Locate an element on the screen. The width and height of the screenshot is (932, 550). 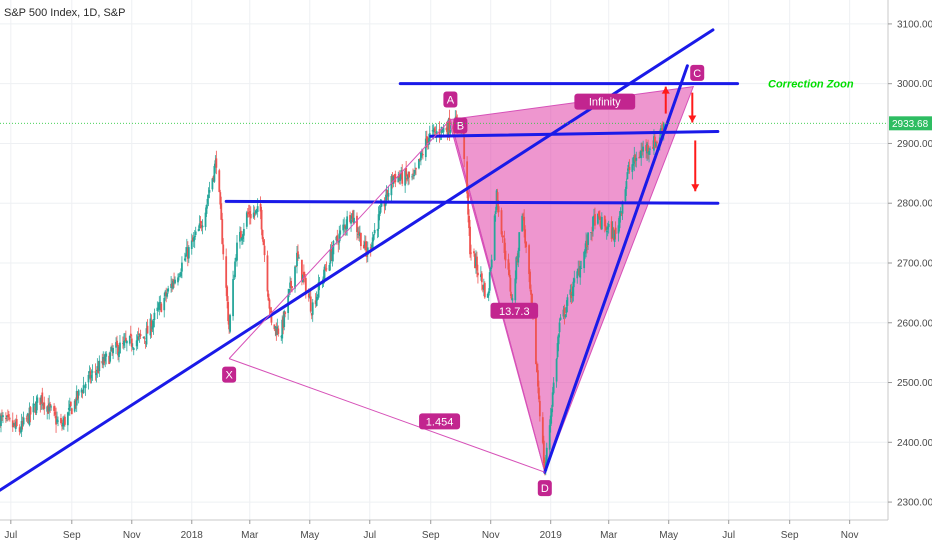
y-tick-label: 2700.00 is located at coordinates (914, 263).